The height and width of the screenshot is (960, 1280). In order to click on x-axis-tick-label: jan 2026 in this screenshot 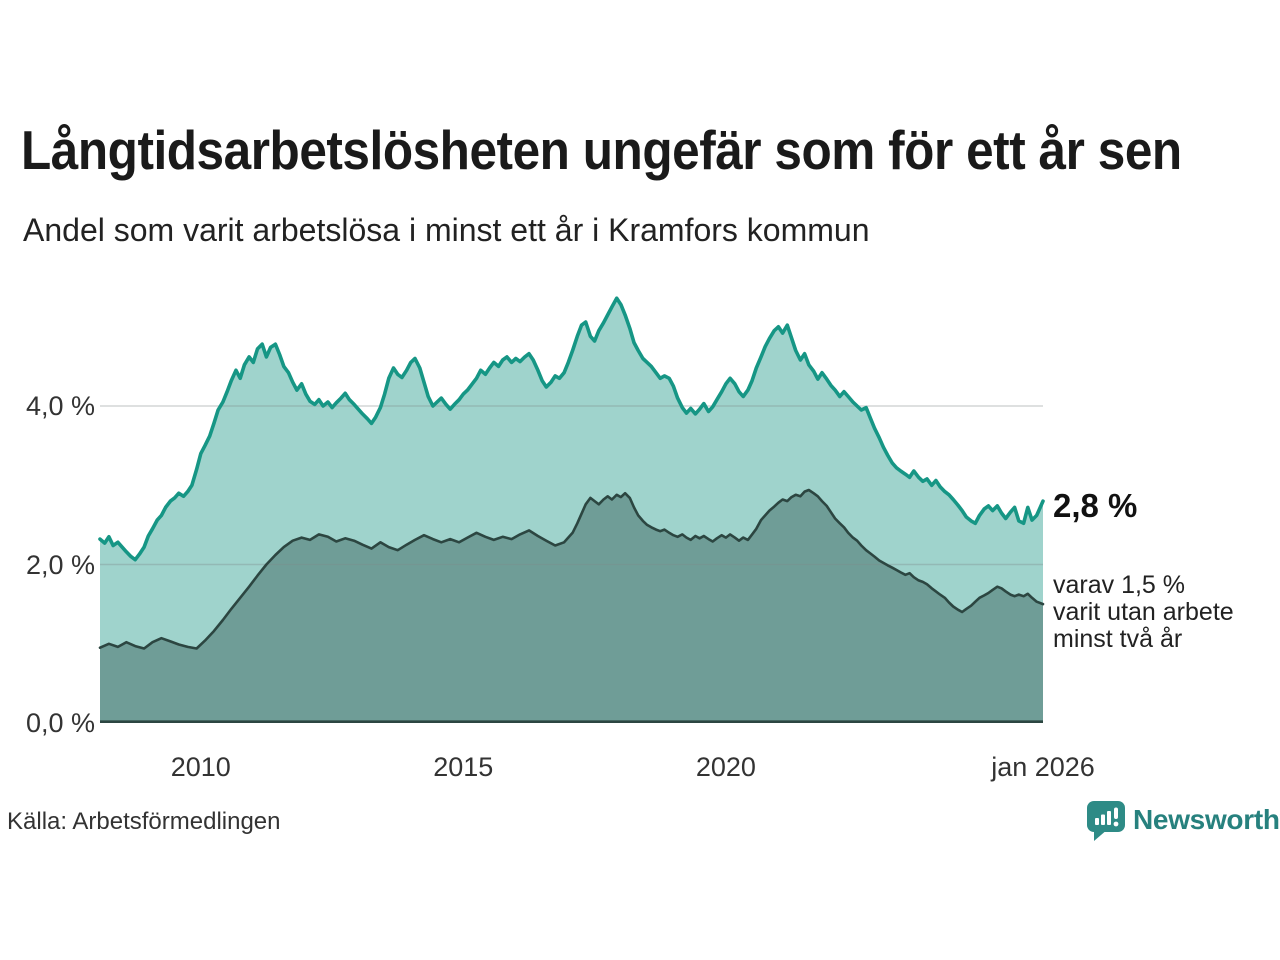, I will do `click(1043, 767)`.